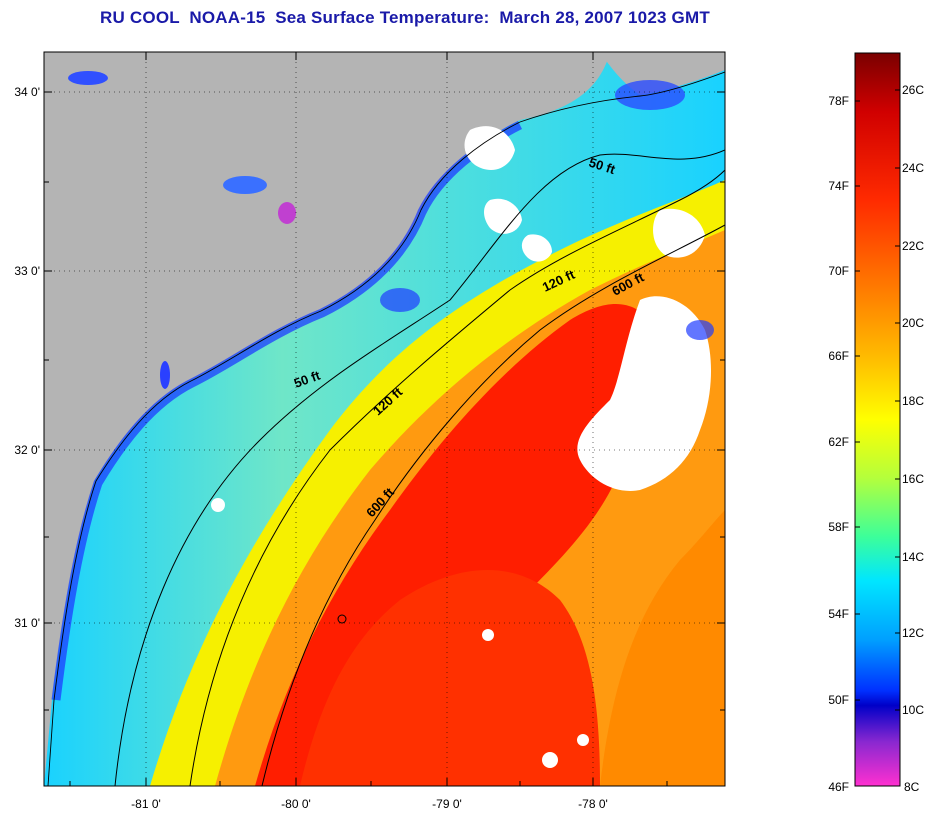 The width and height of the screenshot is (928, 817). I want to click on offshore-orange, so click(662, 648).